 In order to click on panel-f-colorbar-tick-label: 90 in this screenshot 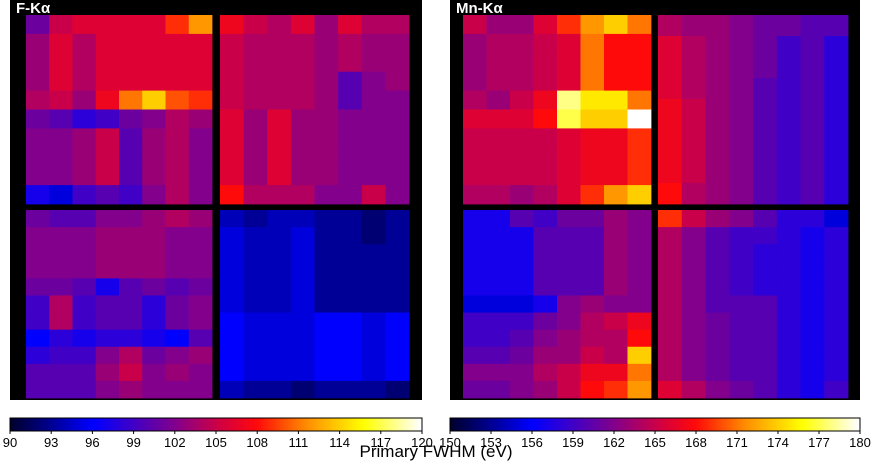, I will do `click(10, 442)`.